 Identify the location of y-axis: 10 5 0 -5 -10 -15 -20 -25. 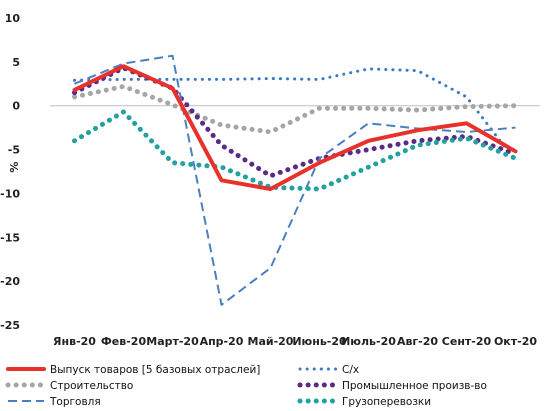
(10, 172).